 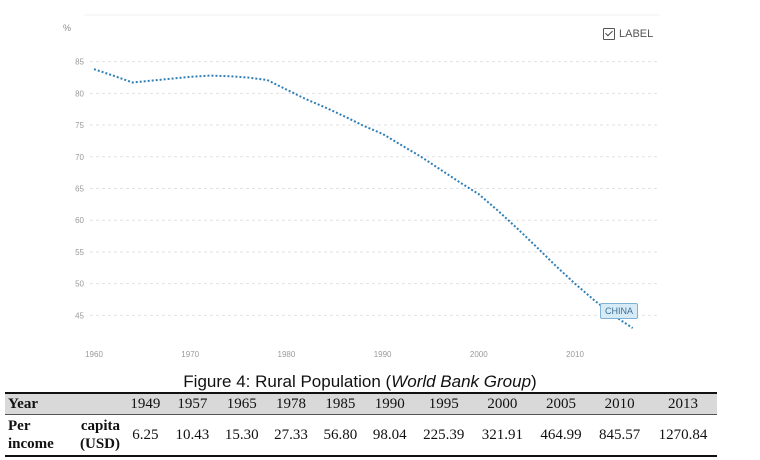 I want to click on series-label-china: CHINA, so click(x=619, y=311).